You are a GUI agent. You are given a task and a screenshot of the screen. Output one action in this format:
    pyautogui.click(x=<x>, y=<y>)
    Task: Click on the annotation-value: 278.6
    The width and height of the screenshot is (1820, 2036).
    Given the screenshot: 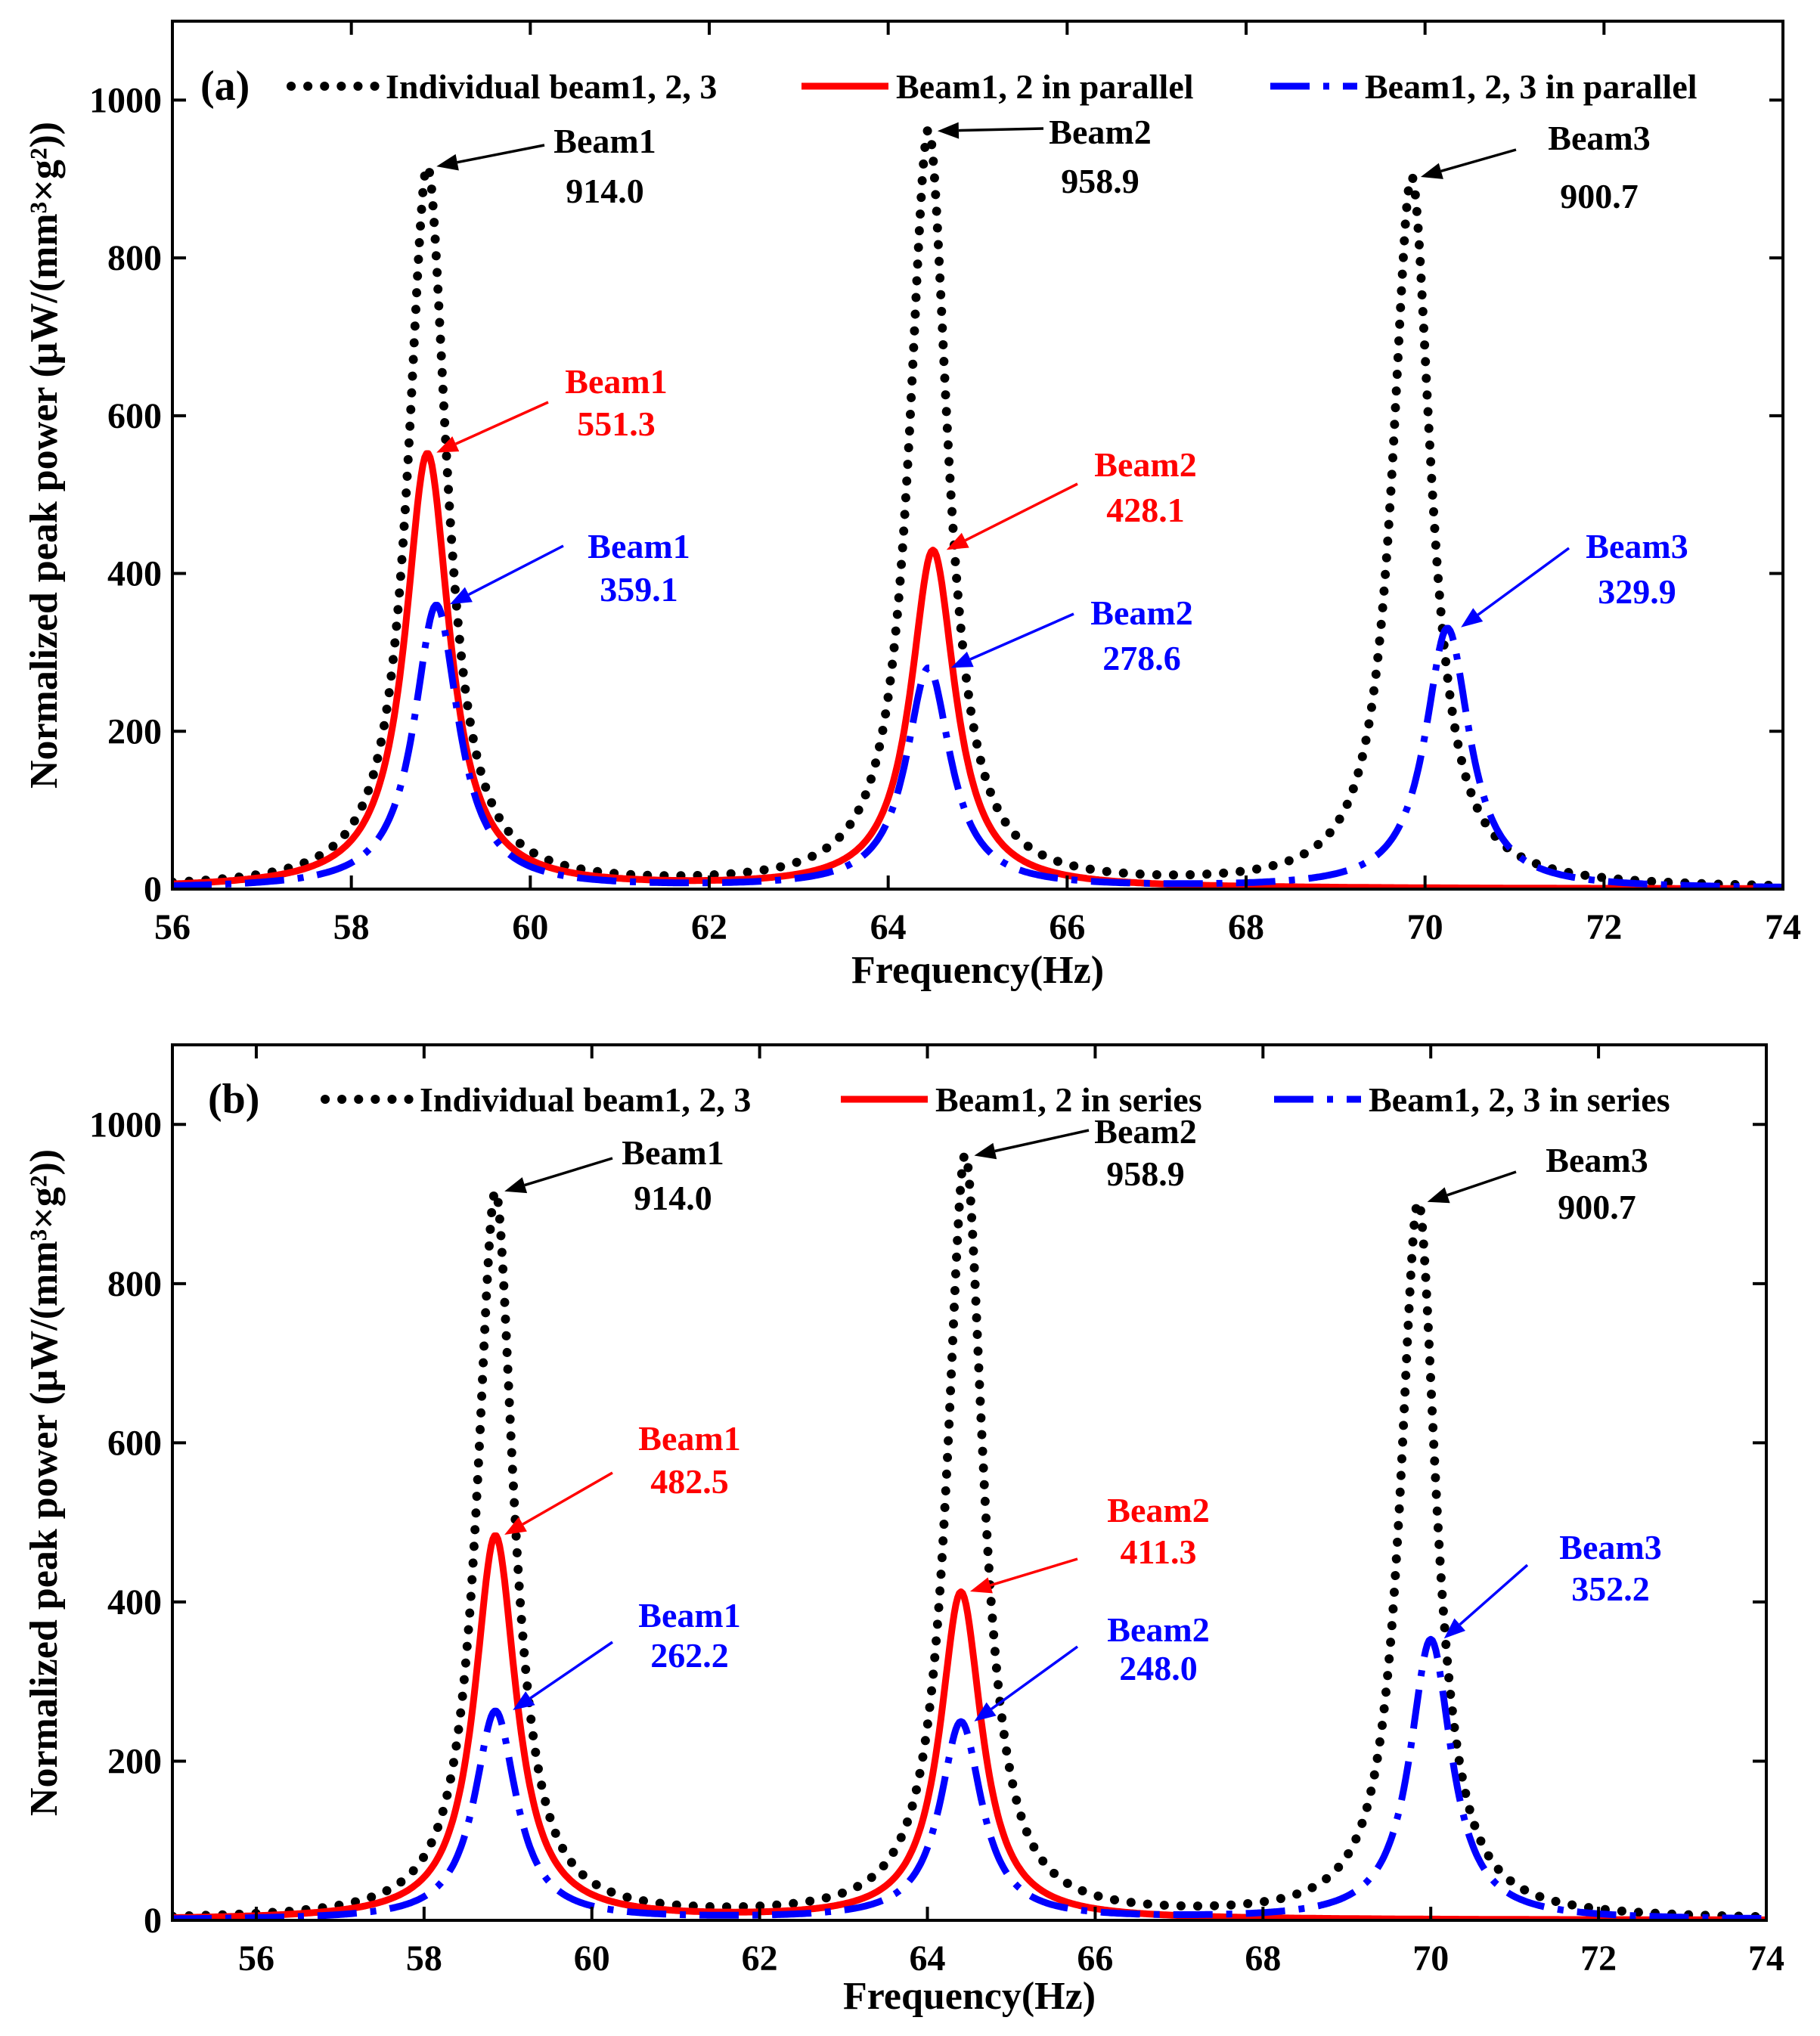 What is the action you would take?
    pyautogui.click(x=1141, y=658)
    